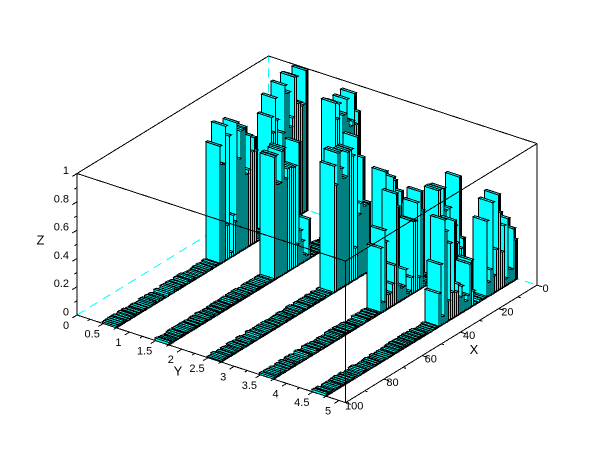 Image resolution: width=610 pixels, height=465 pixels. What do you see at coordinates (178, 371) in the screenshot?
I see `svg-text: Y` at bounding box center [178, 371].